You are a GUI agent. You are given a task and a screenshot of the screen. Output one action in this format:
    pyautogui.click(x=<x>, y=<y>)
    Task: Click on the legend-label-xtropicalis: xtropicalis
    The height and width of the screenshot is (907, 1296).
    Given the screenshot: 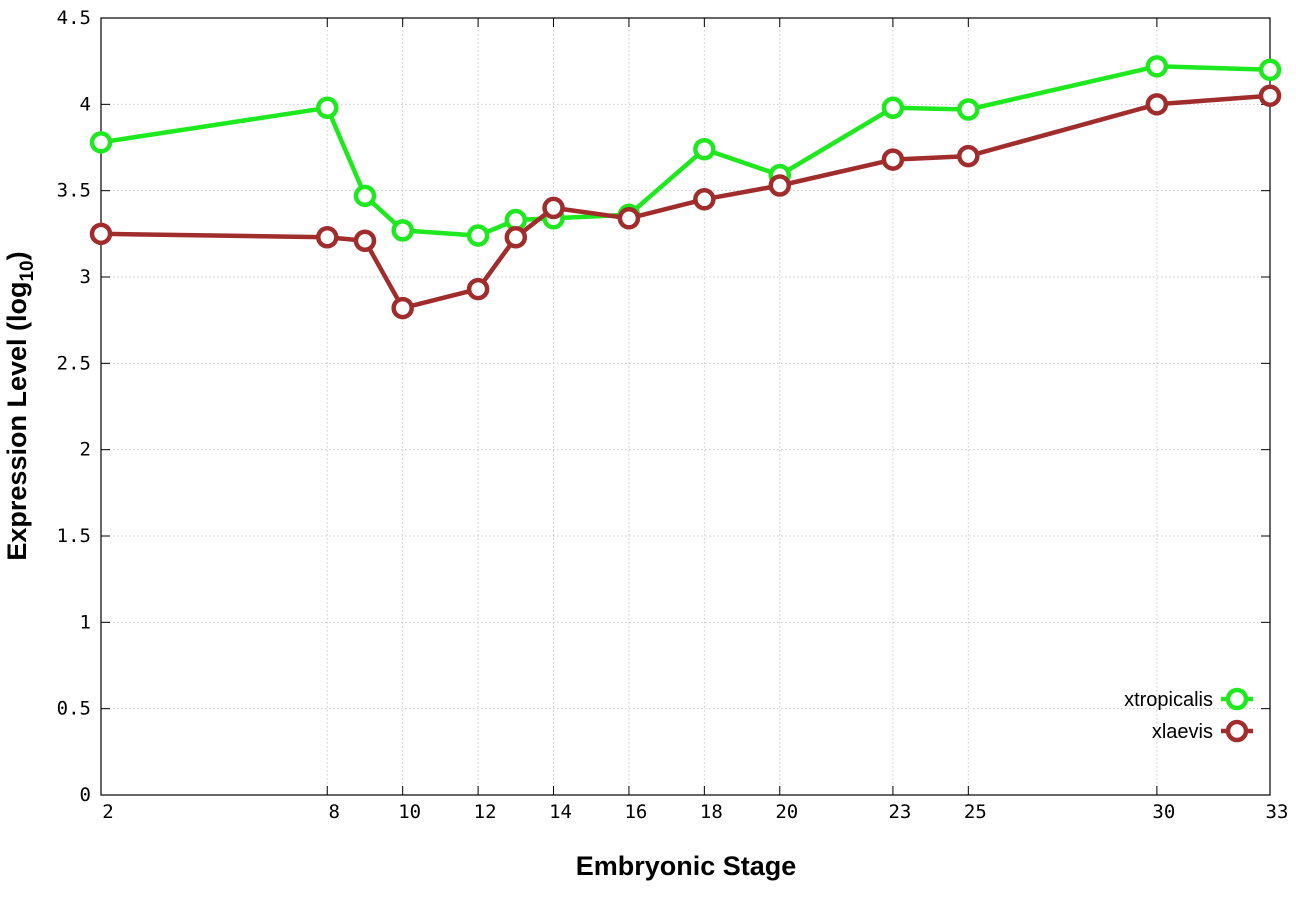 What is the action you would take?
    pyautogui.click(x=1168, y=700)
    